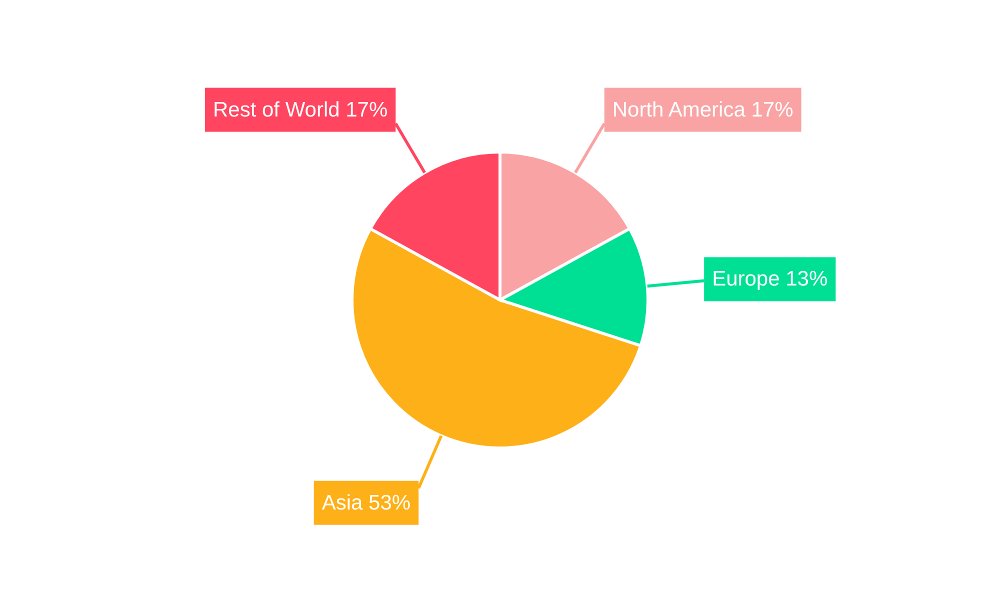 Image resolution: width=1000 pixels, height=600 pixels. I want to click on slice-label: Europe 13%, so click(770, 279).